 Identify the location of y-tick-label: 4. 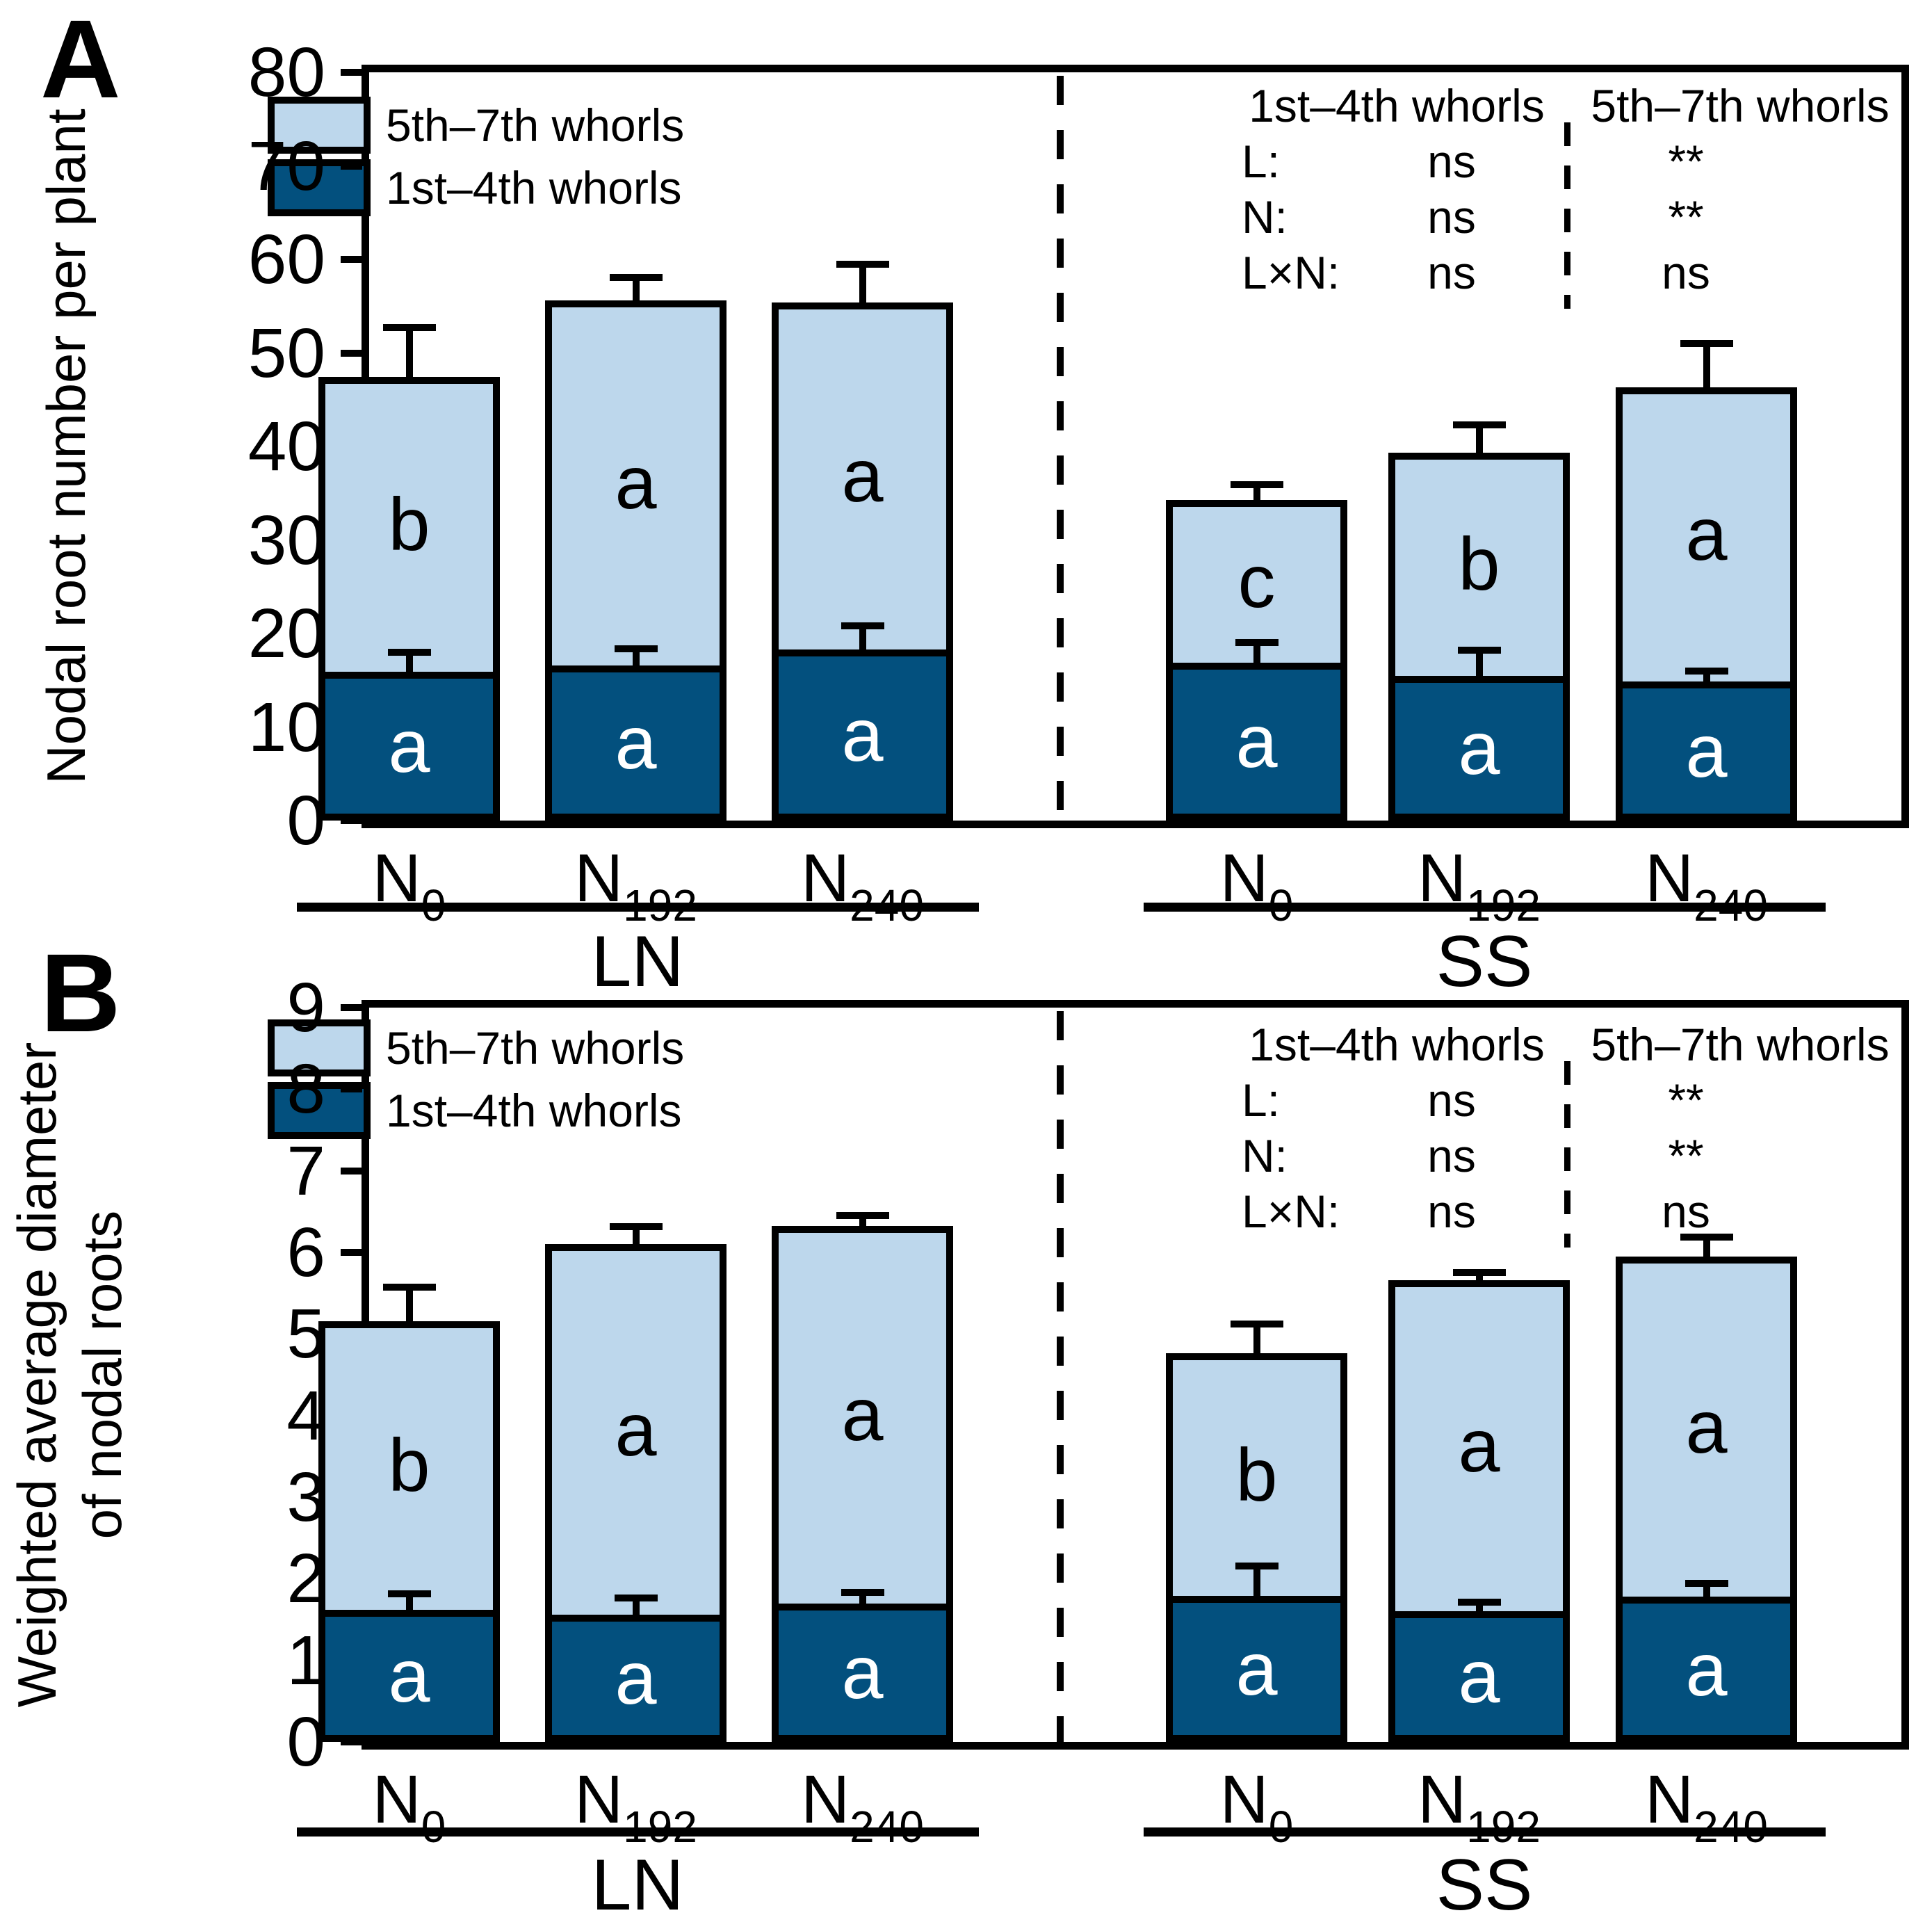
(305, 1415).